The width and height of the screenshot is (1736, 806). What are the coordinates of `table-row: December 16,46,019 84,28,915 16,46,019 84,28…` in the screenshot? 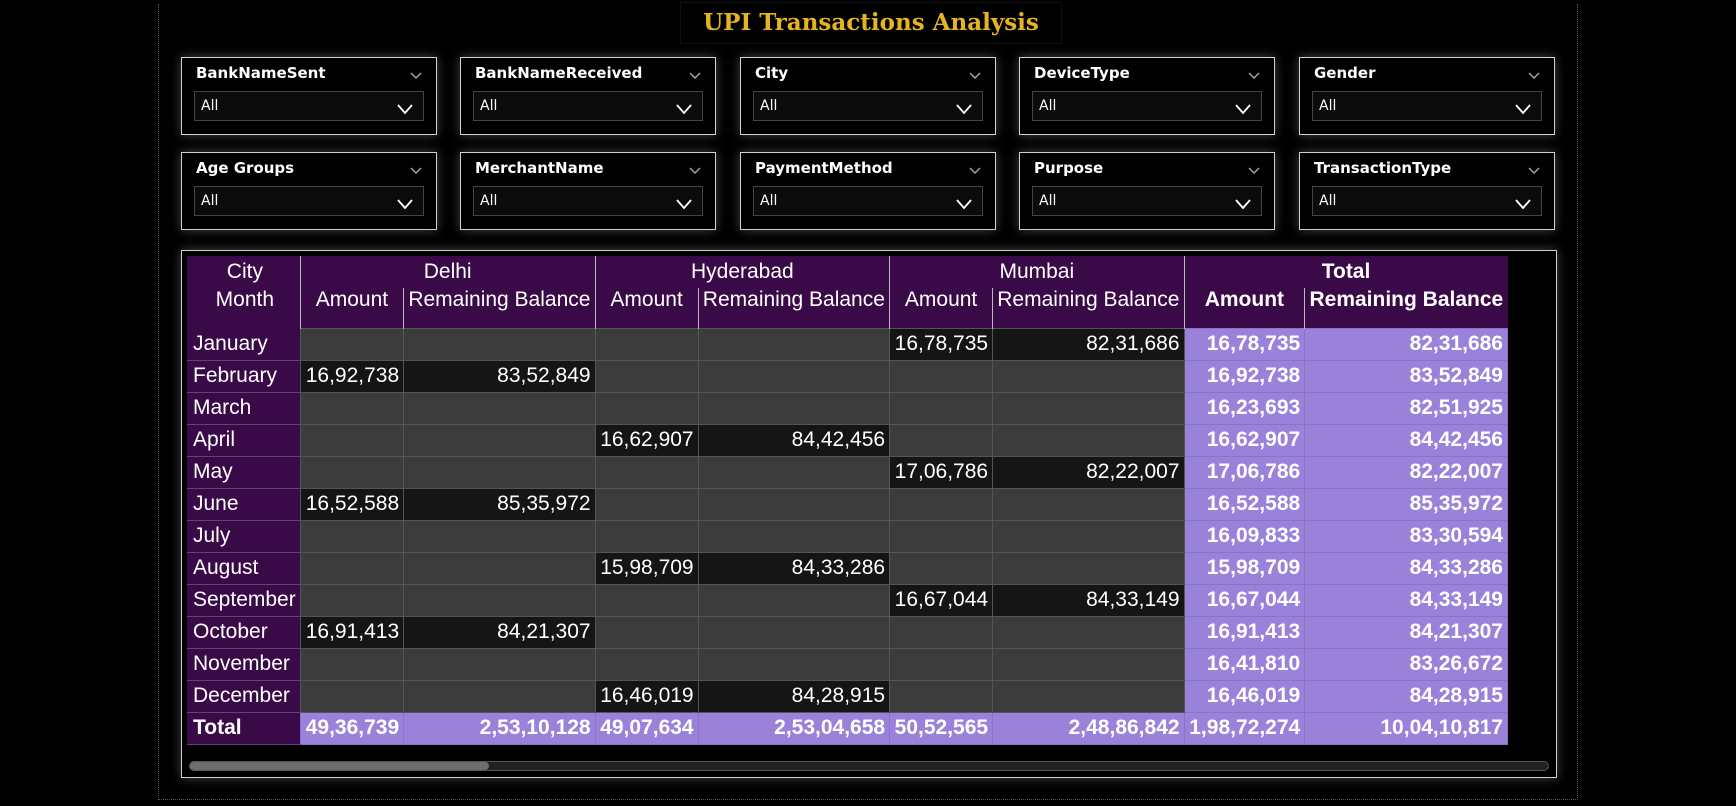 It's located at (847, 696).